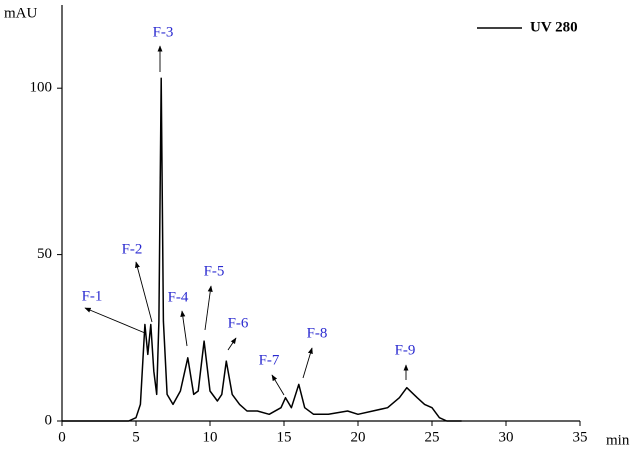  What do you see at coordinates (41, 88) in the screenshot?
I see `y-tick-label: 100` at bounding box center [41, 88].